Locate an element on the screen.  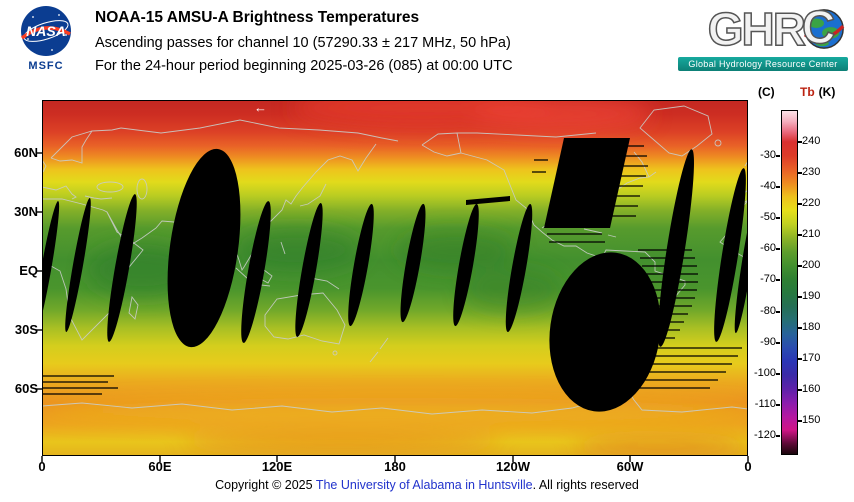
russia-north-coastline is located at coordinates (259, 130).